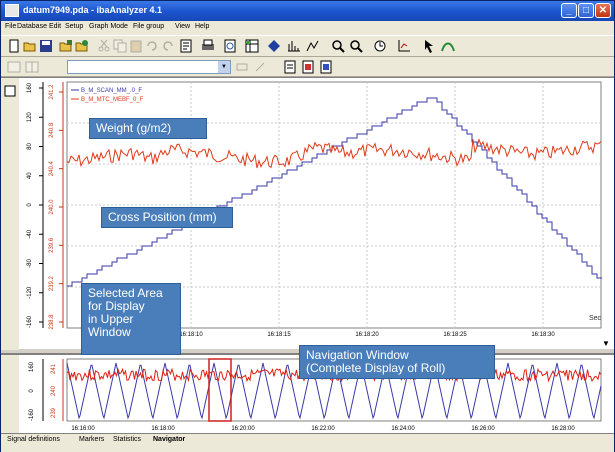 Image resolution: width=615 pixels, height=452 pixels. Describe the element at coordinates (83, 429) in the screenshot. I see `nav-x-tick-label: 16:16:00` at that location.